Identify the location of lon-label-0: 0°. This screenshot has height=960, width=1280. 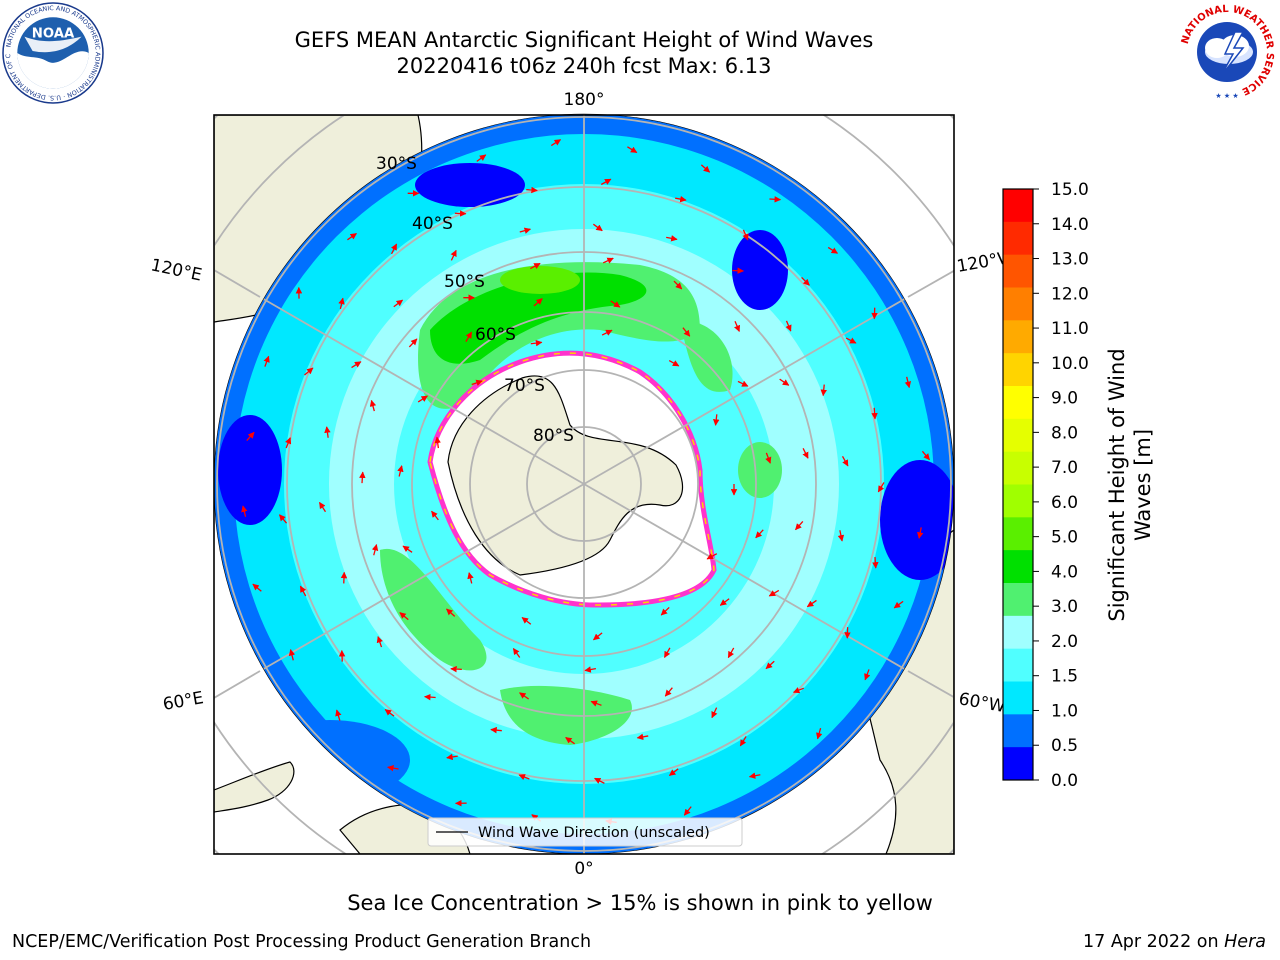
(583, 869).